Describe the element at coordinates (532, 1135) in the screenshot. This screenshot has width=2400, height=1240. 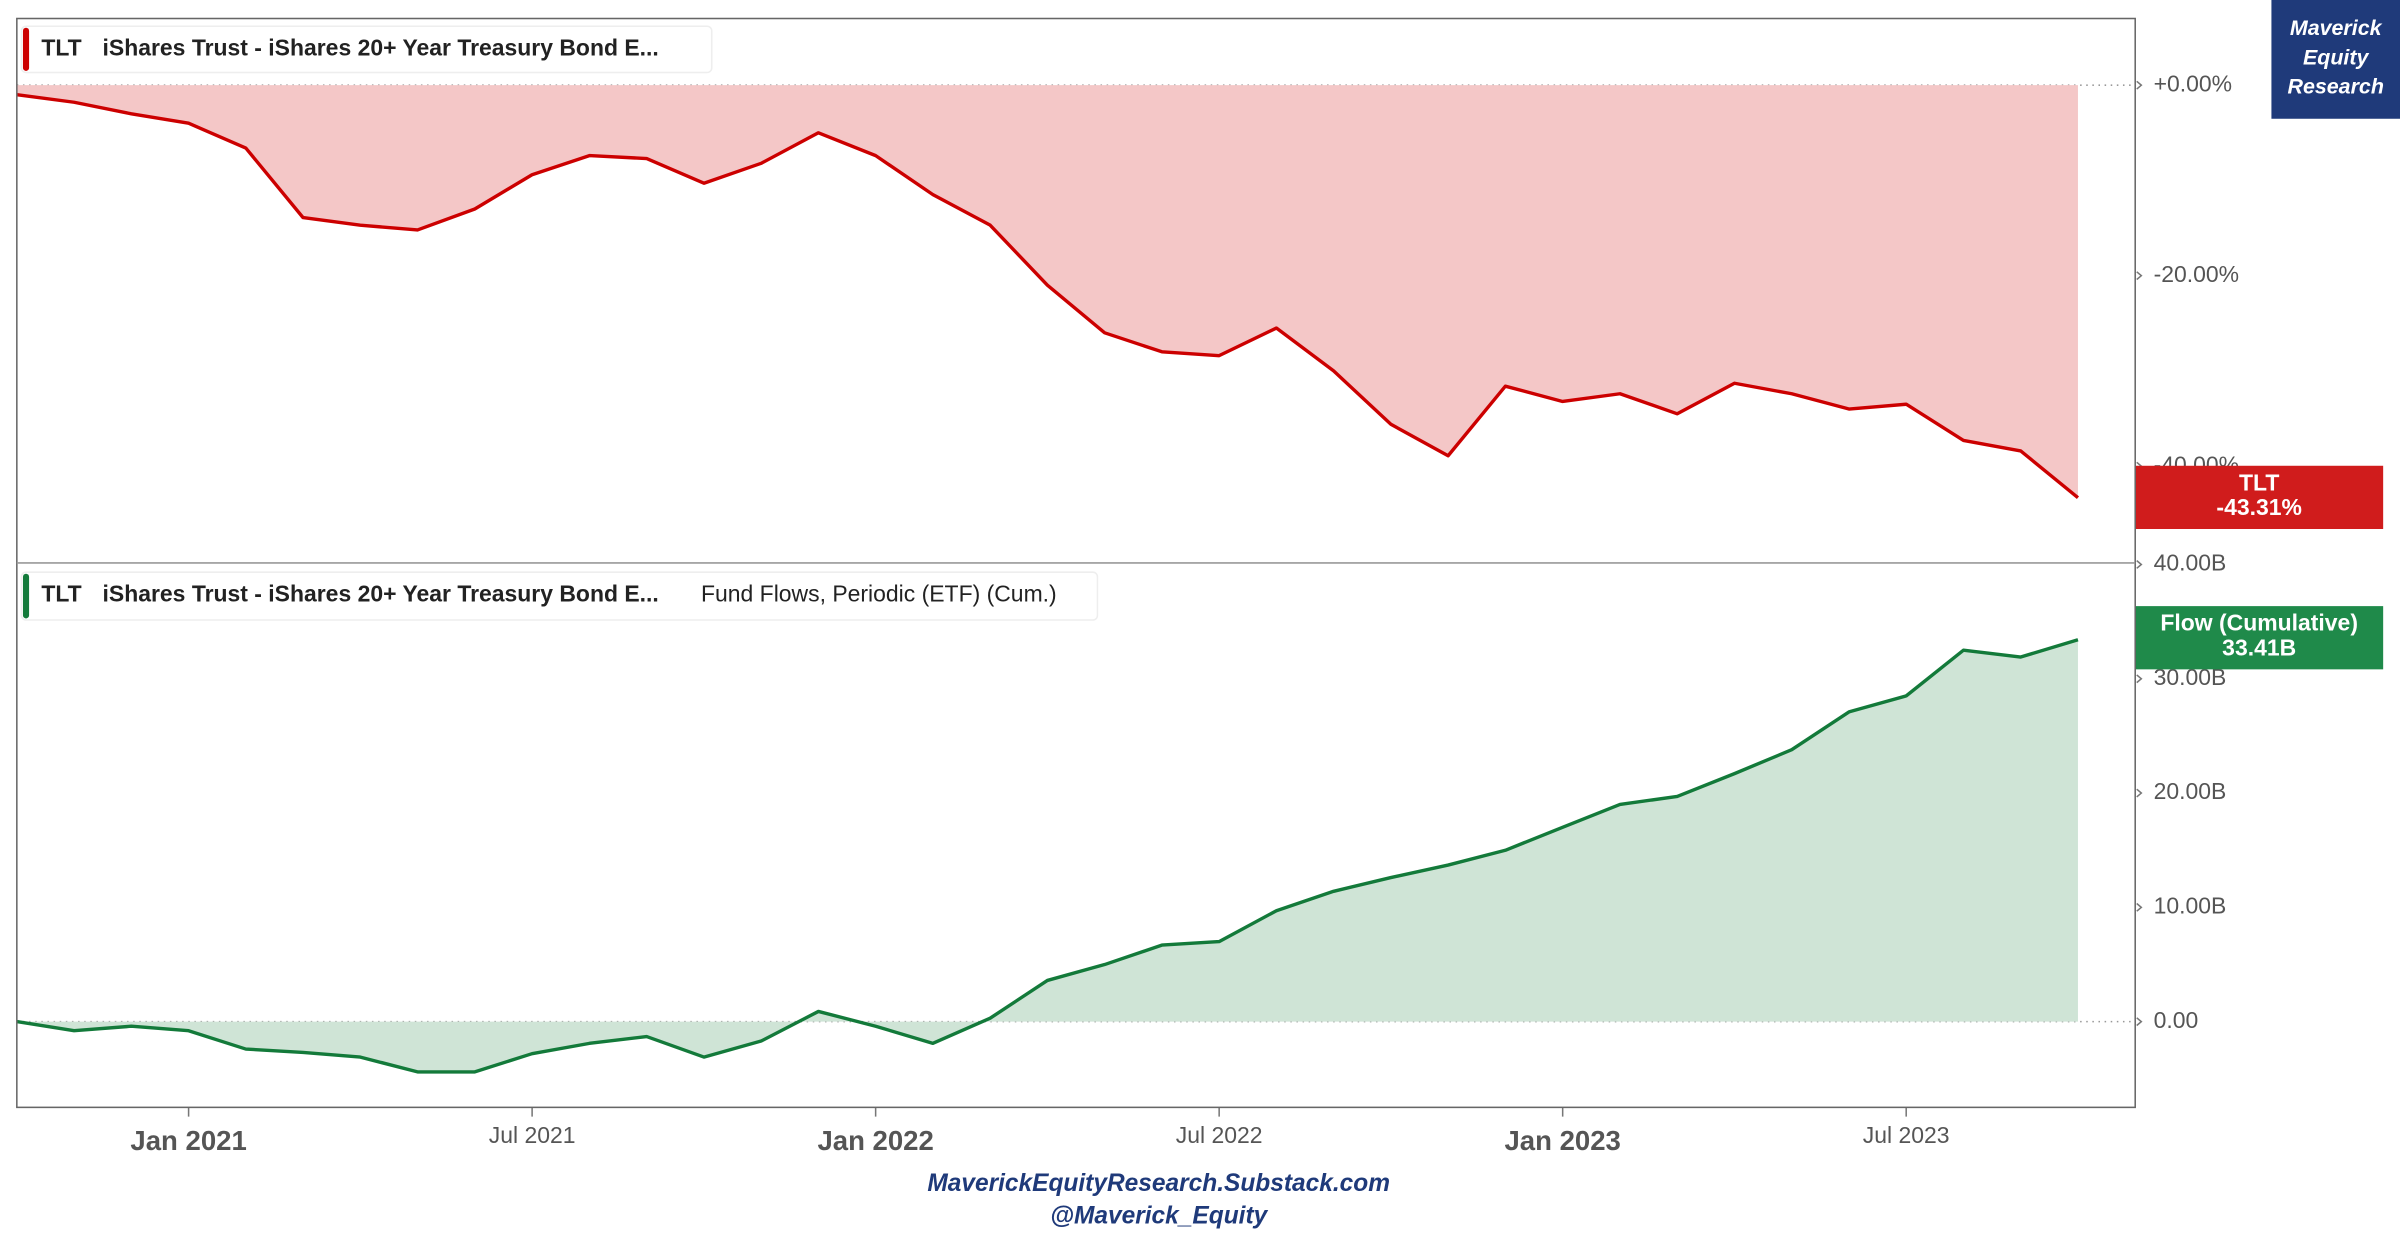
I see `x-tick-label: Jul 2021` at that location.